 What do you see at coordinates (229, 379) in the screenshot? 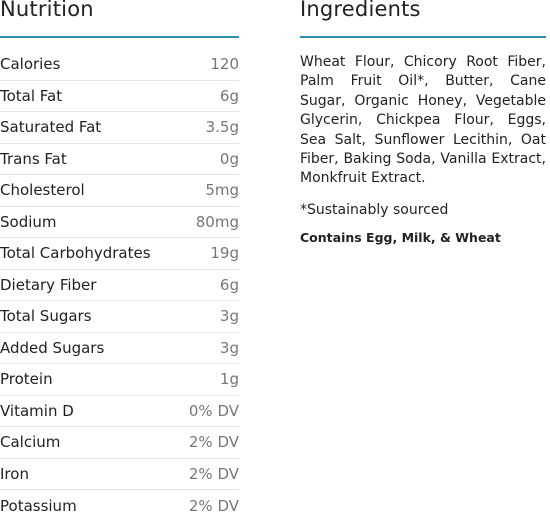
I see `nutrient-value: 1g` at bounding box center [229, 379].